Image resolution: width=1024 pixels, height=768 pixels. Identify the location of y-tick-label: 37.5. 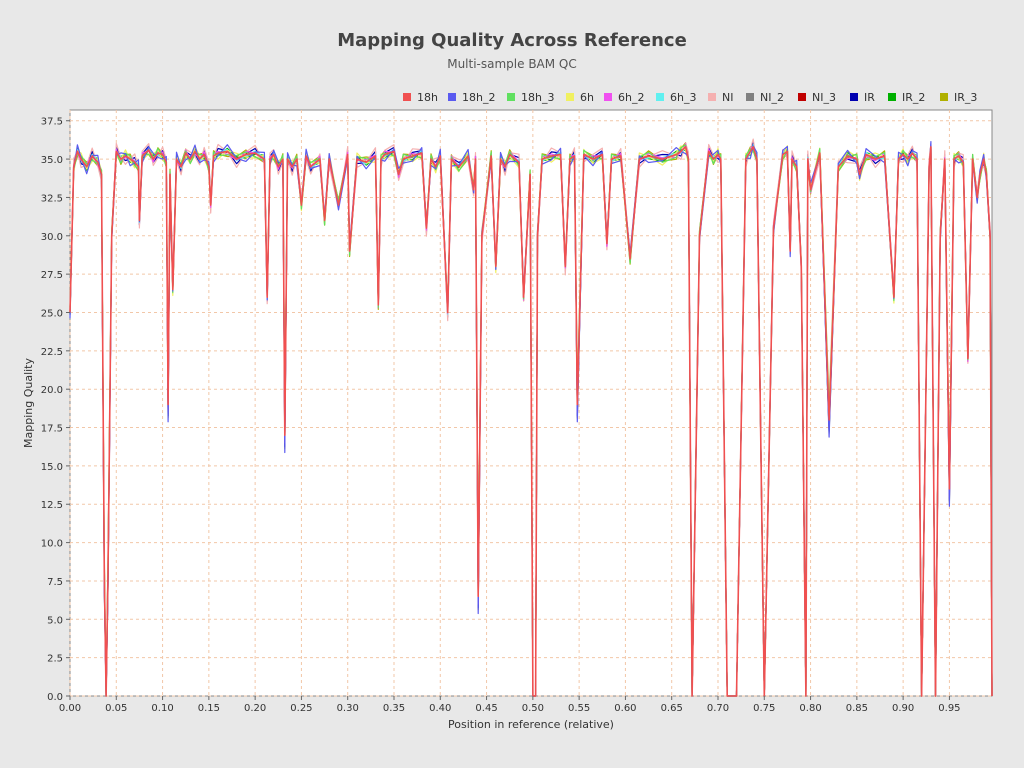
(52, 122).